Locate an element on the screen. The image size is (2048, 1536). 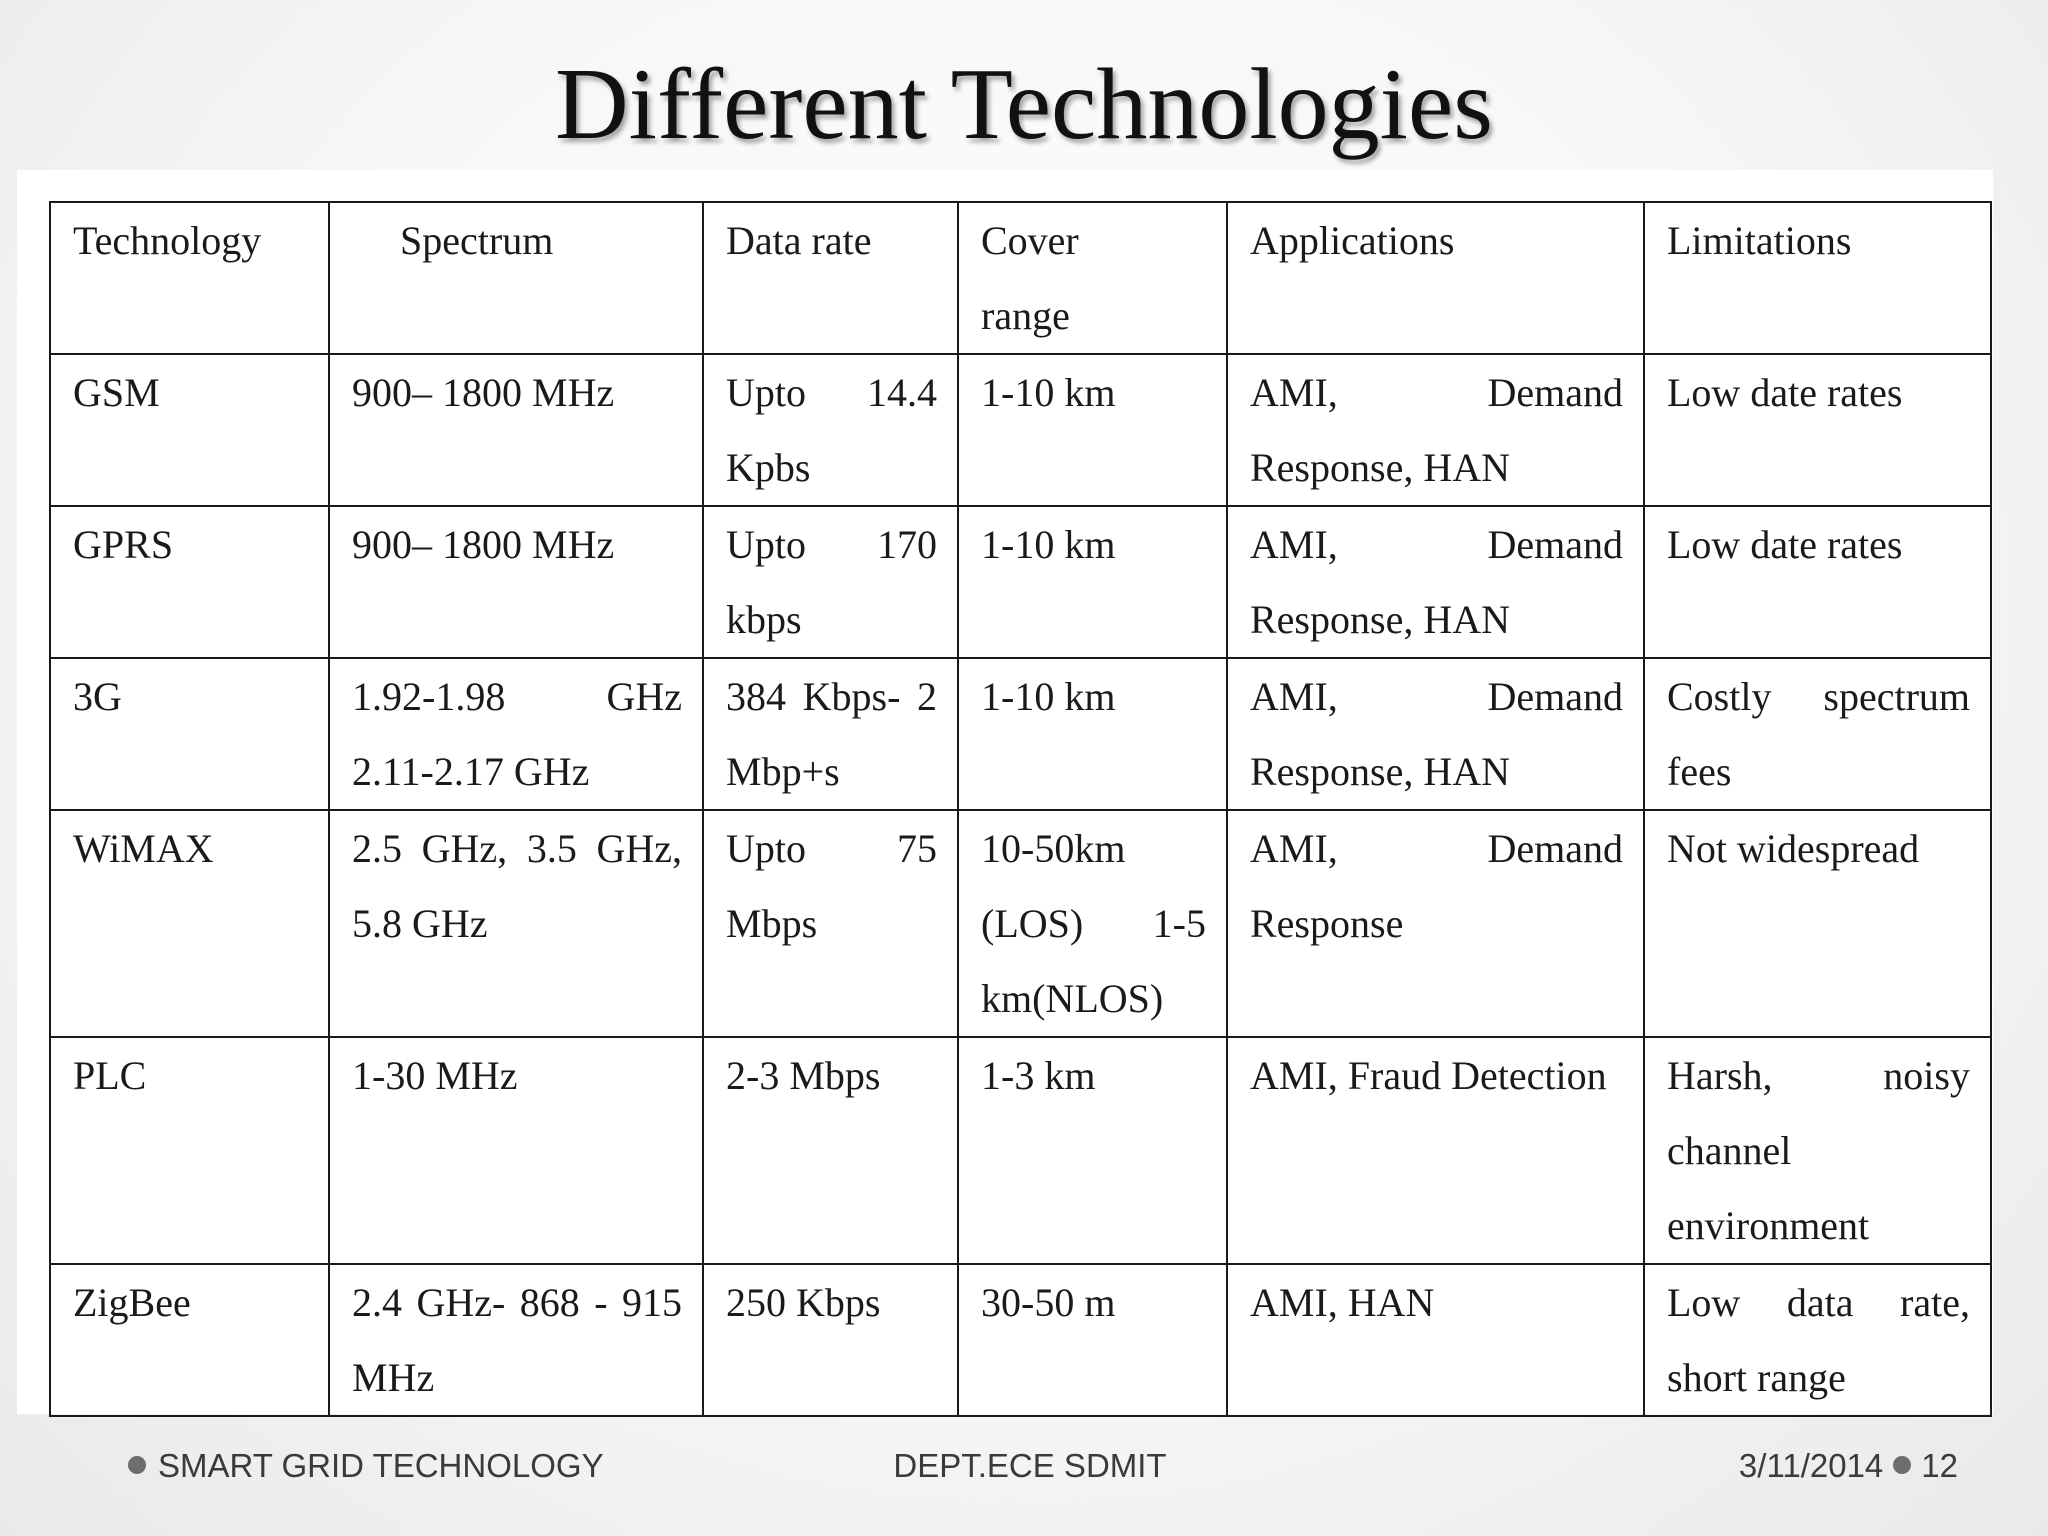
header-applications: Applications is located at coordinates (1435, 278).